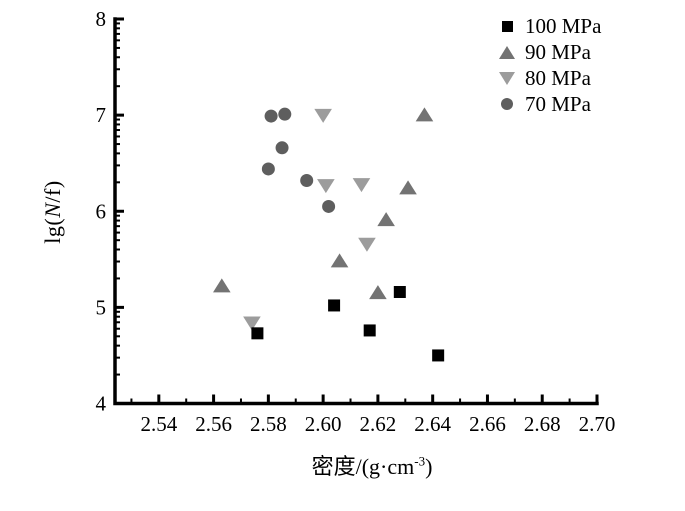 The image size is (685, 511). I want to click on legend-label-90-mpa: 90 MPa, so click(558, 51).